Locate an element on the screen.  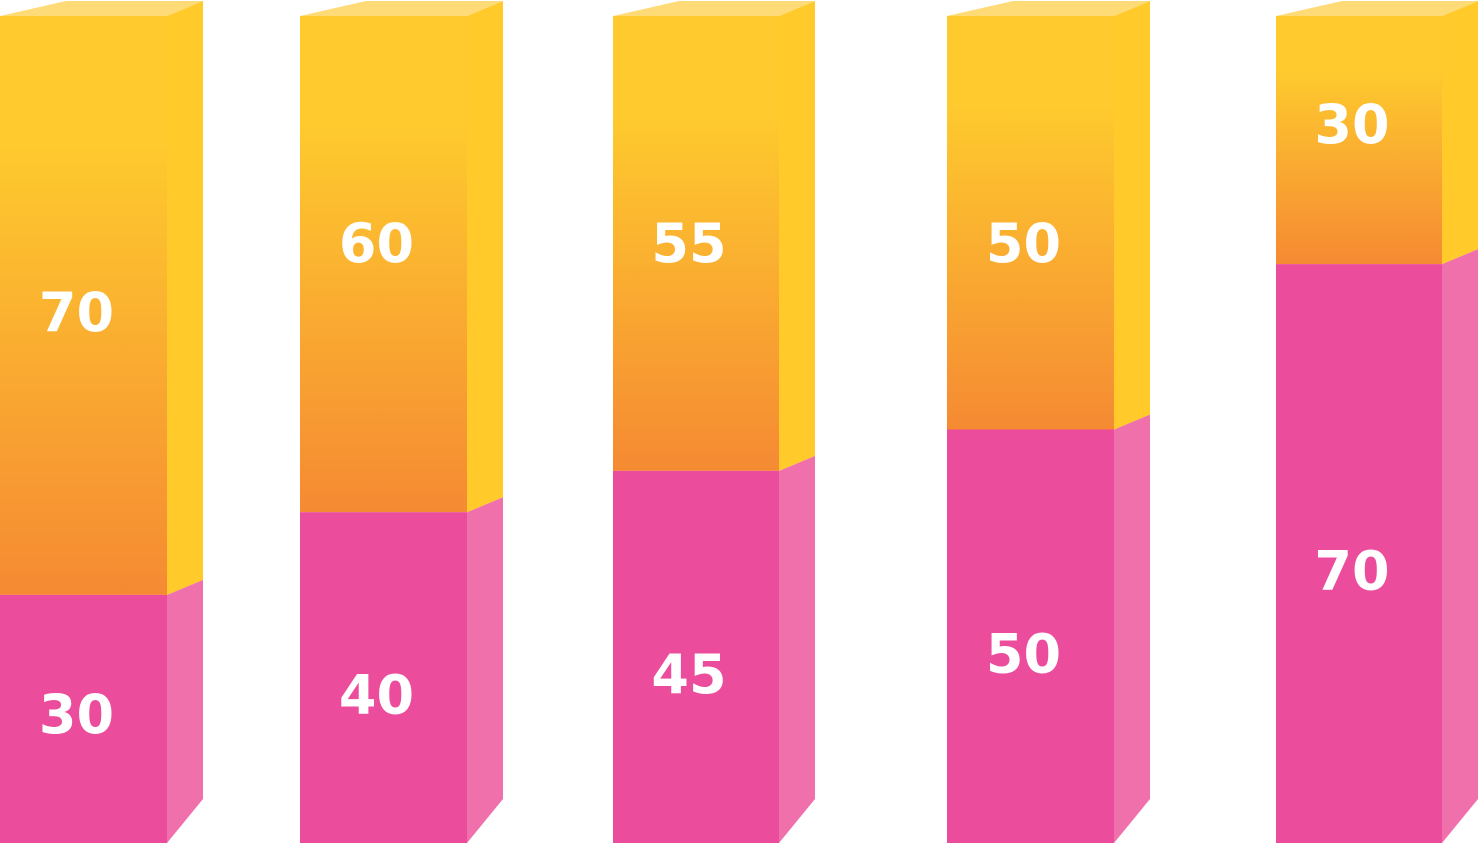
bar-top-value-label: 60 is located at coordinates (376, 243).